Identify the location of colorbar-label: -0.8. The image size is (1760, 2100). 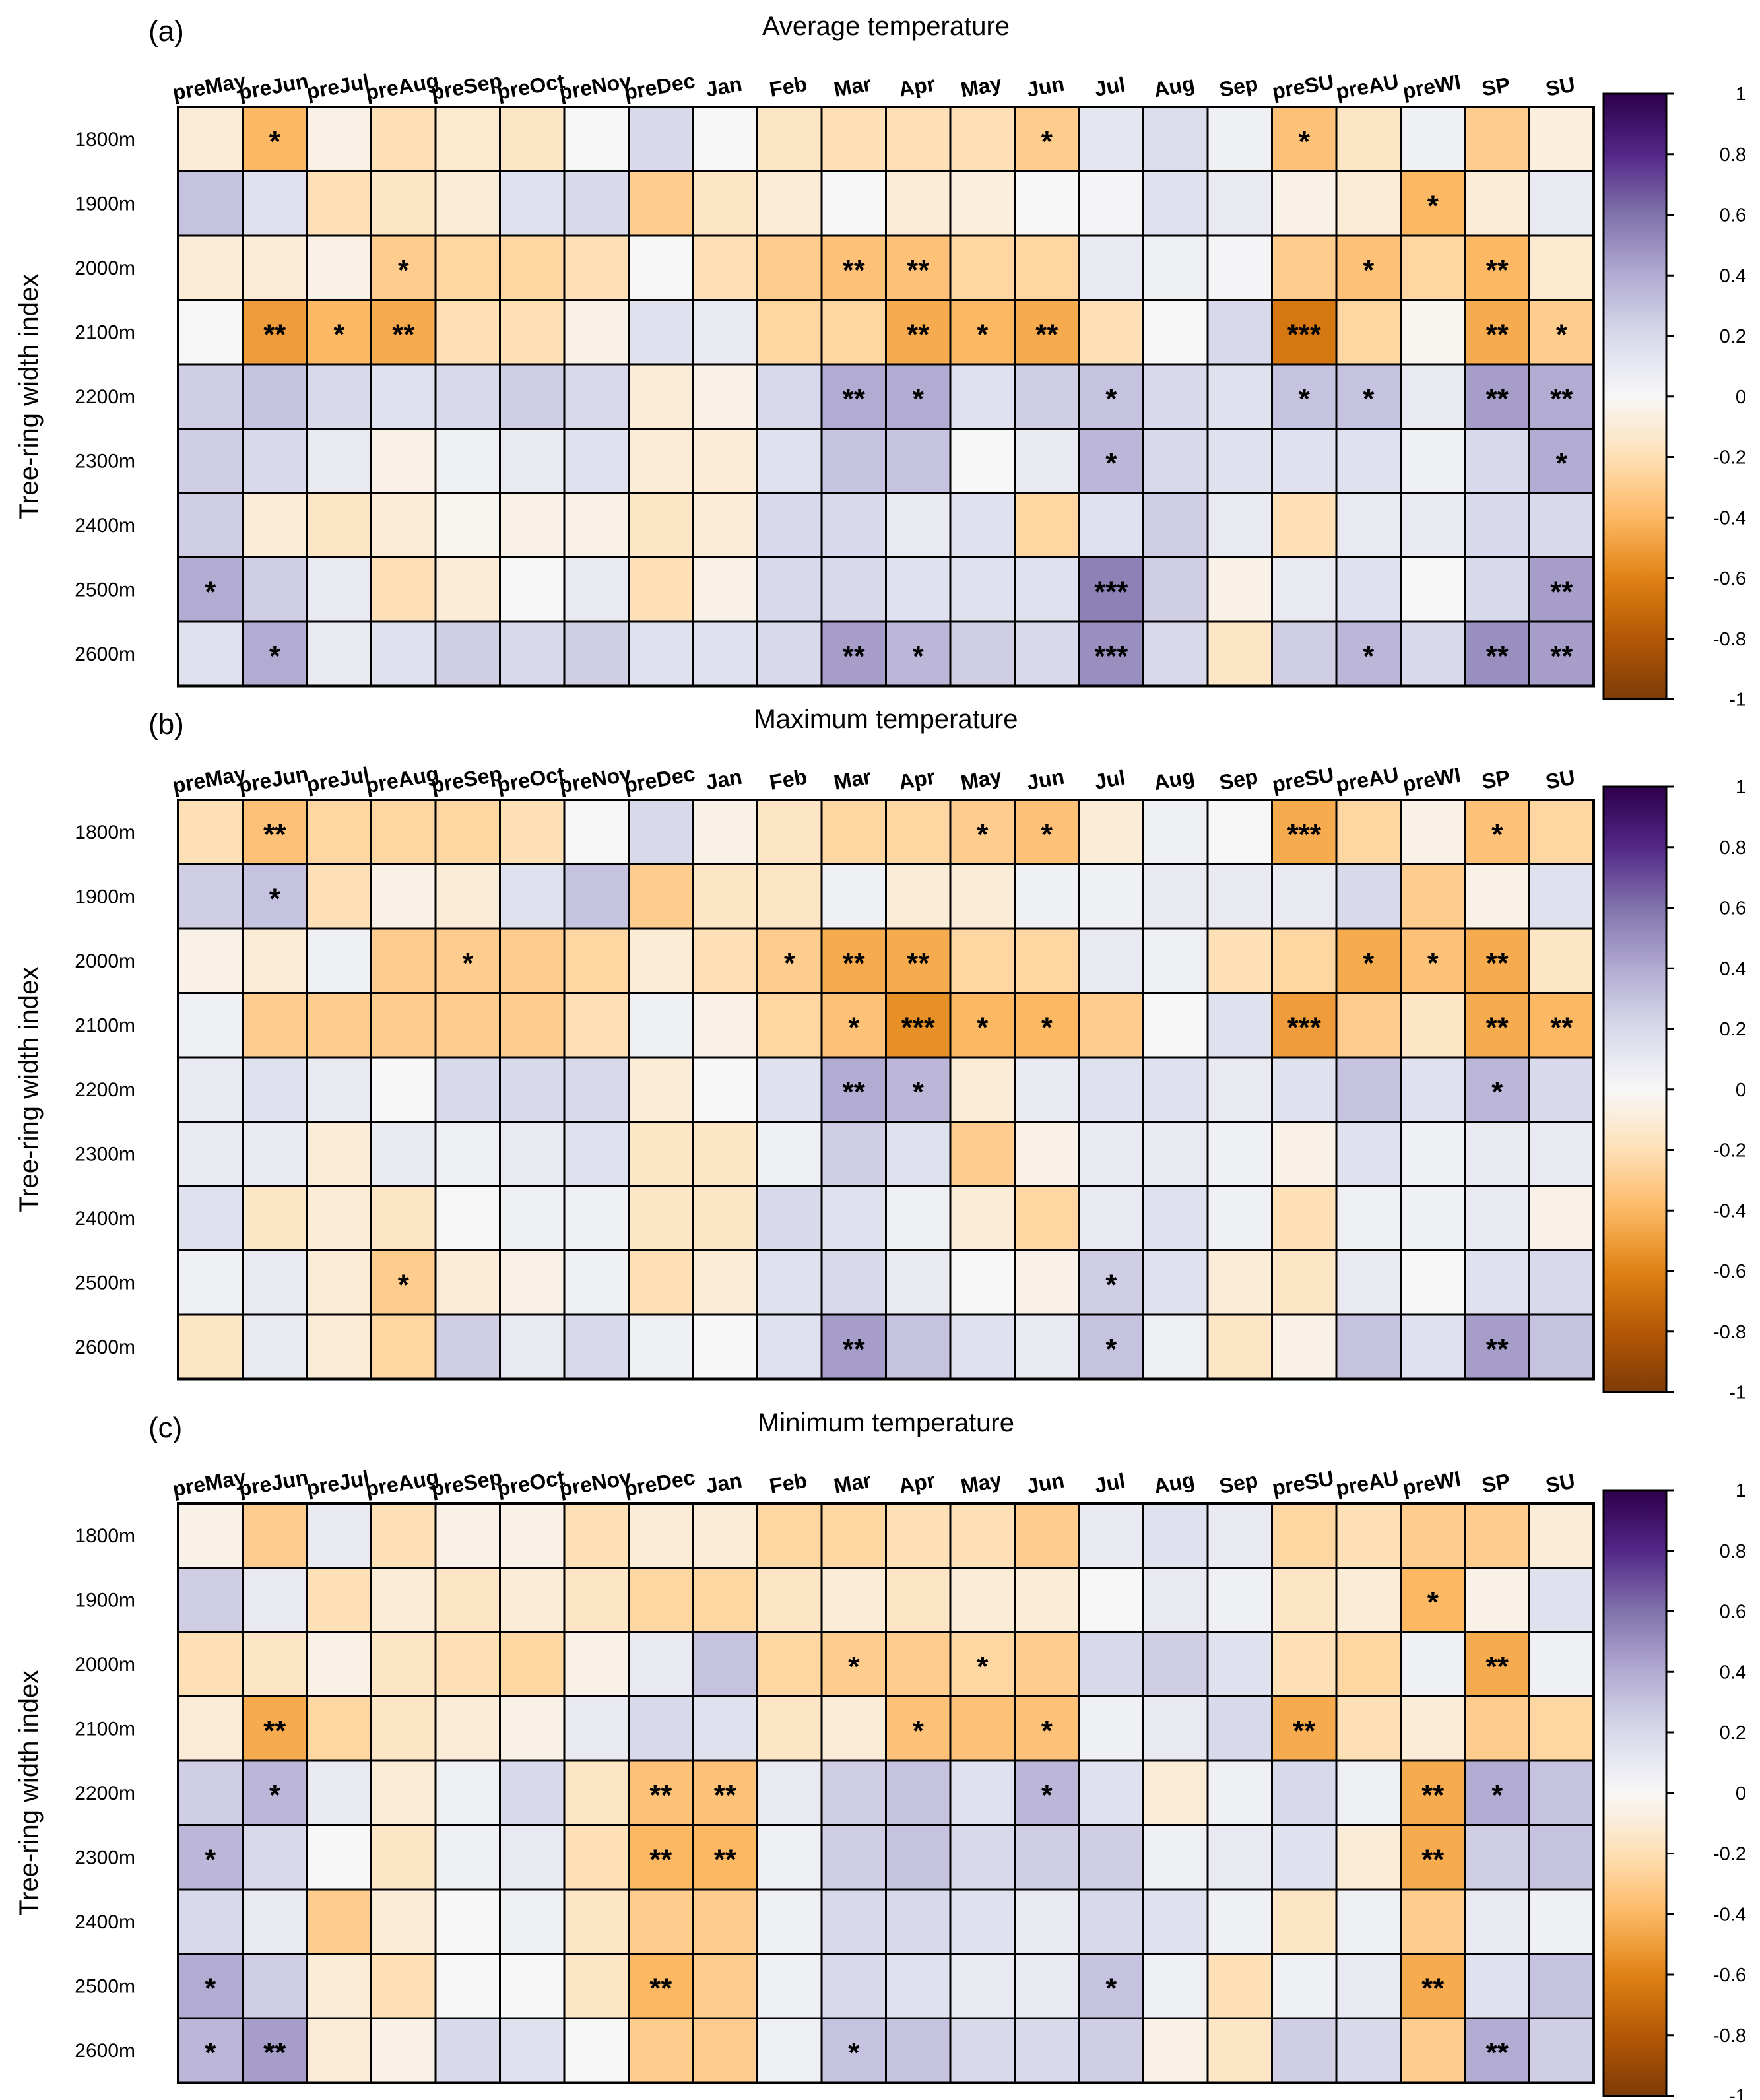
(1729, 2036).